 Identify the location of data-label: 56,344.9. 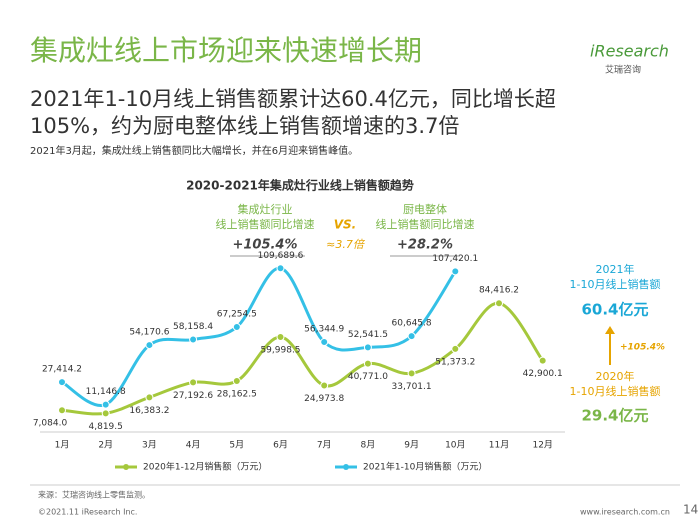
(324, 330).